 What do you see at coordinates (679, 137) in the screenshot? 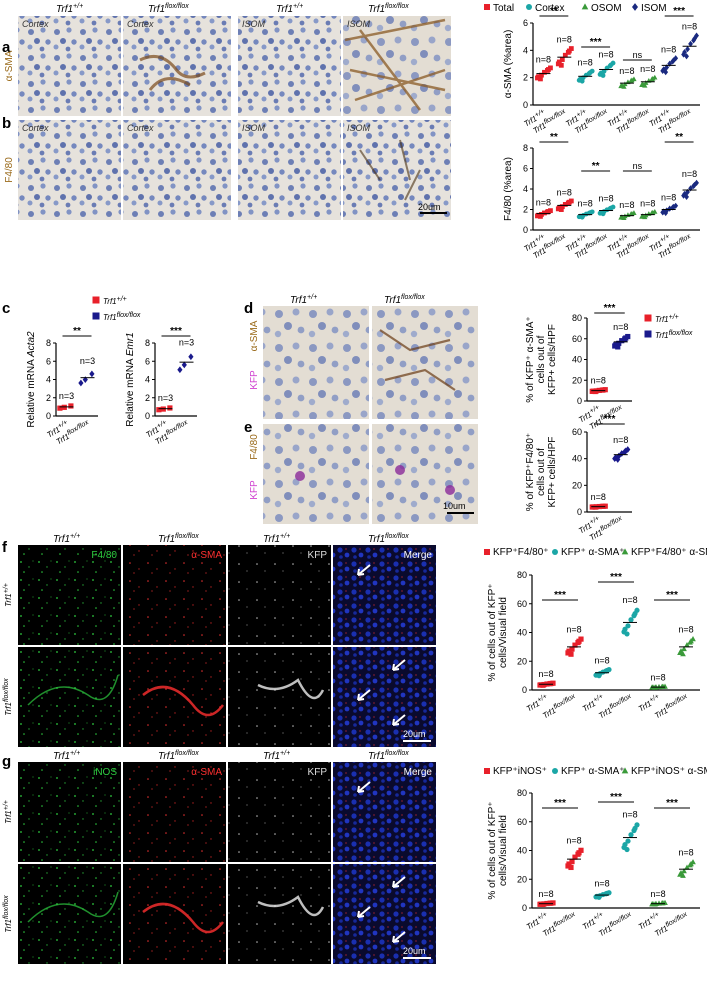
I see `significance-label: **` at bounding box center [679, 137].